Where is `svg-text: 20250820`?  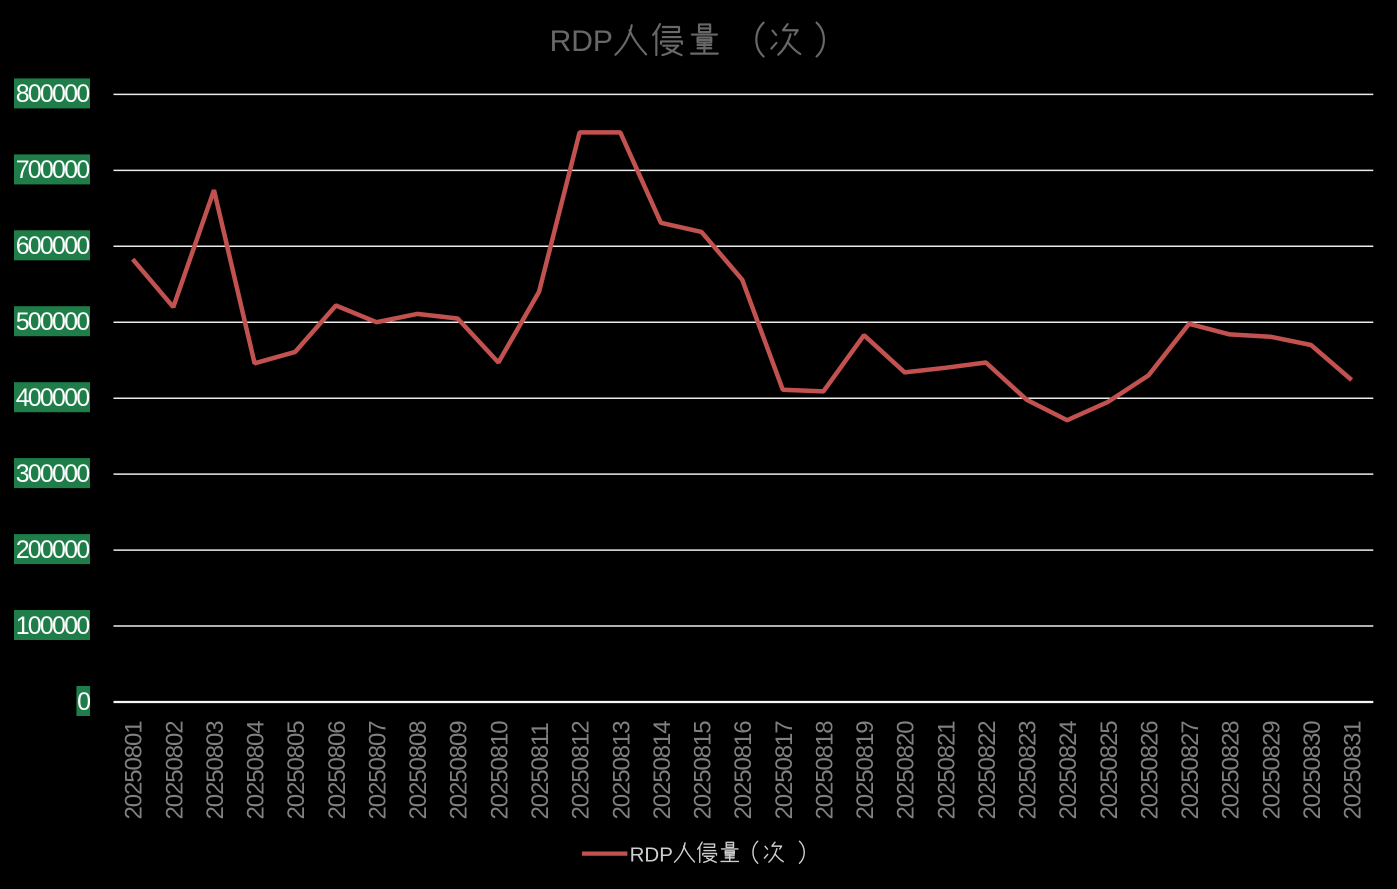
svg-text: 20250820 is located at coordinates (906, 770).